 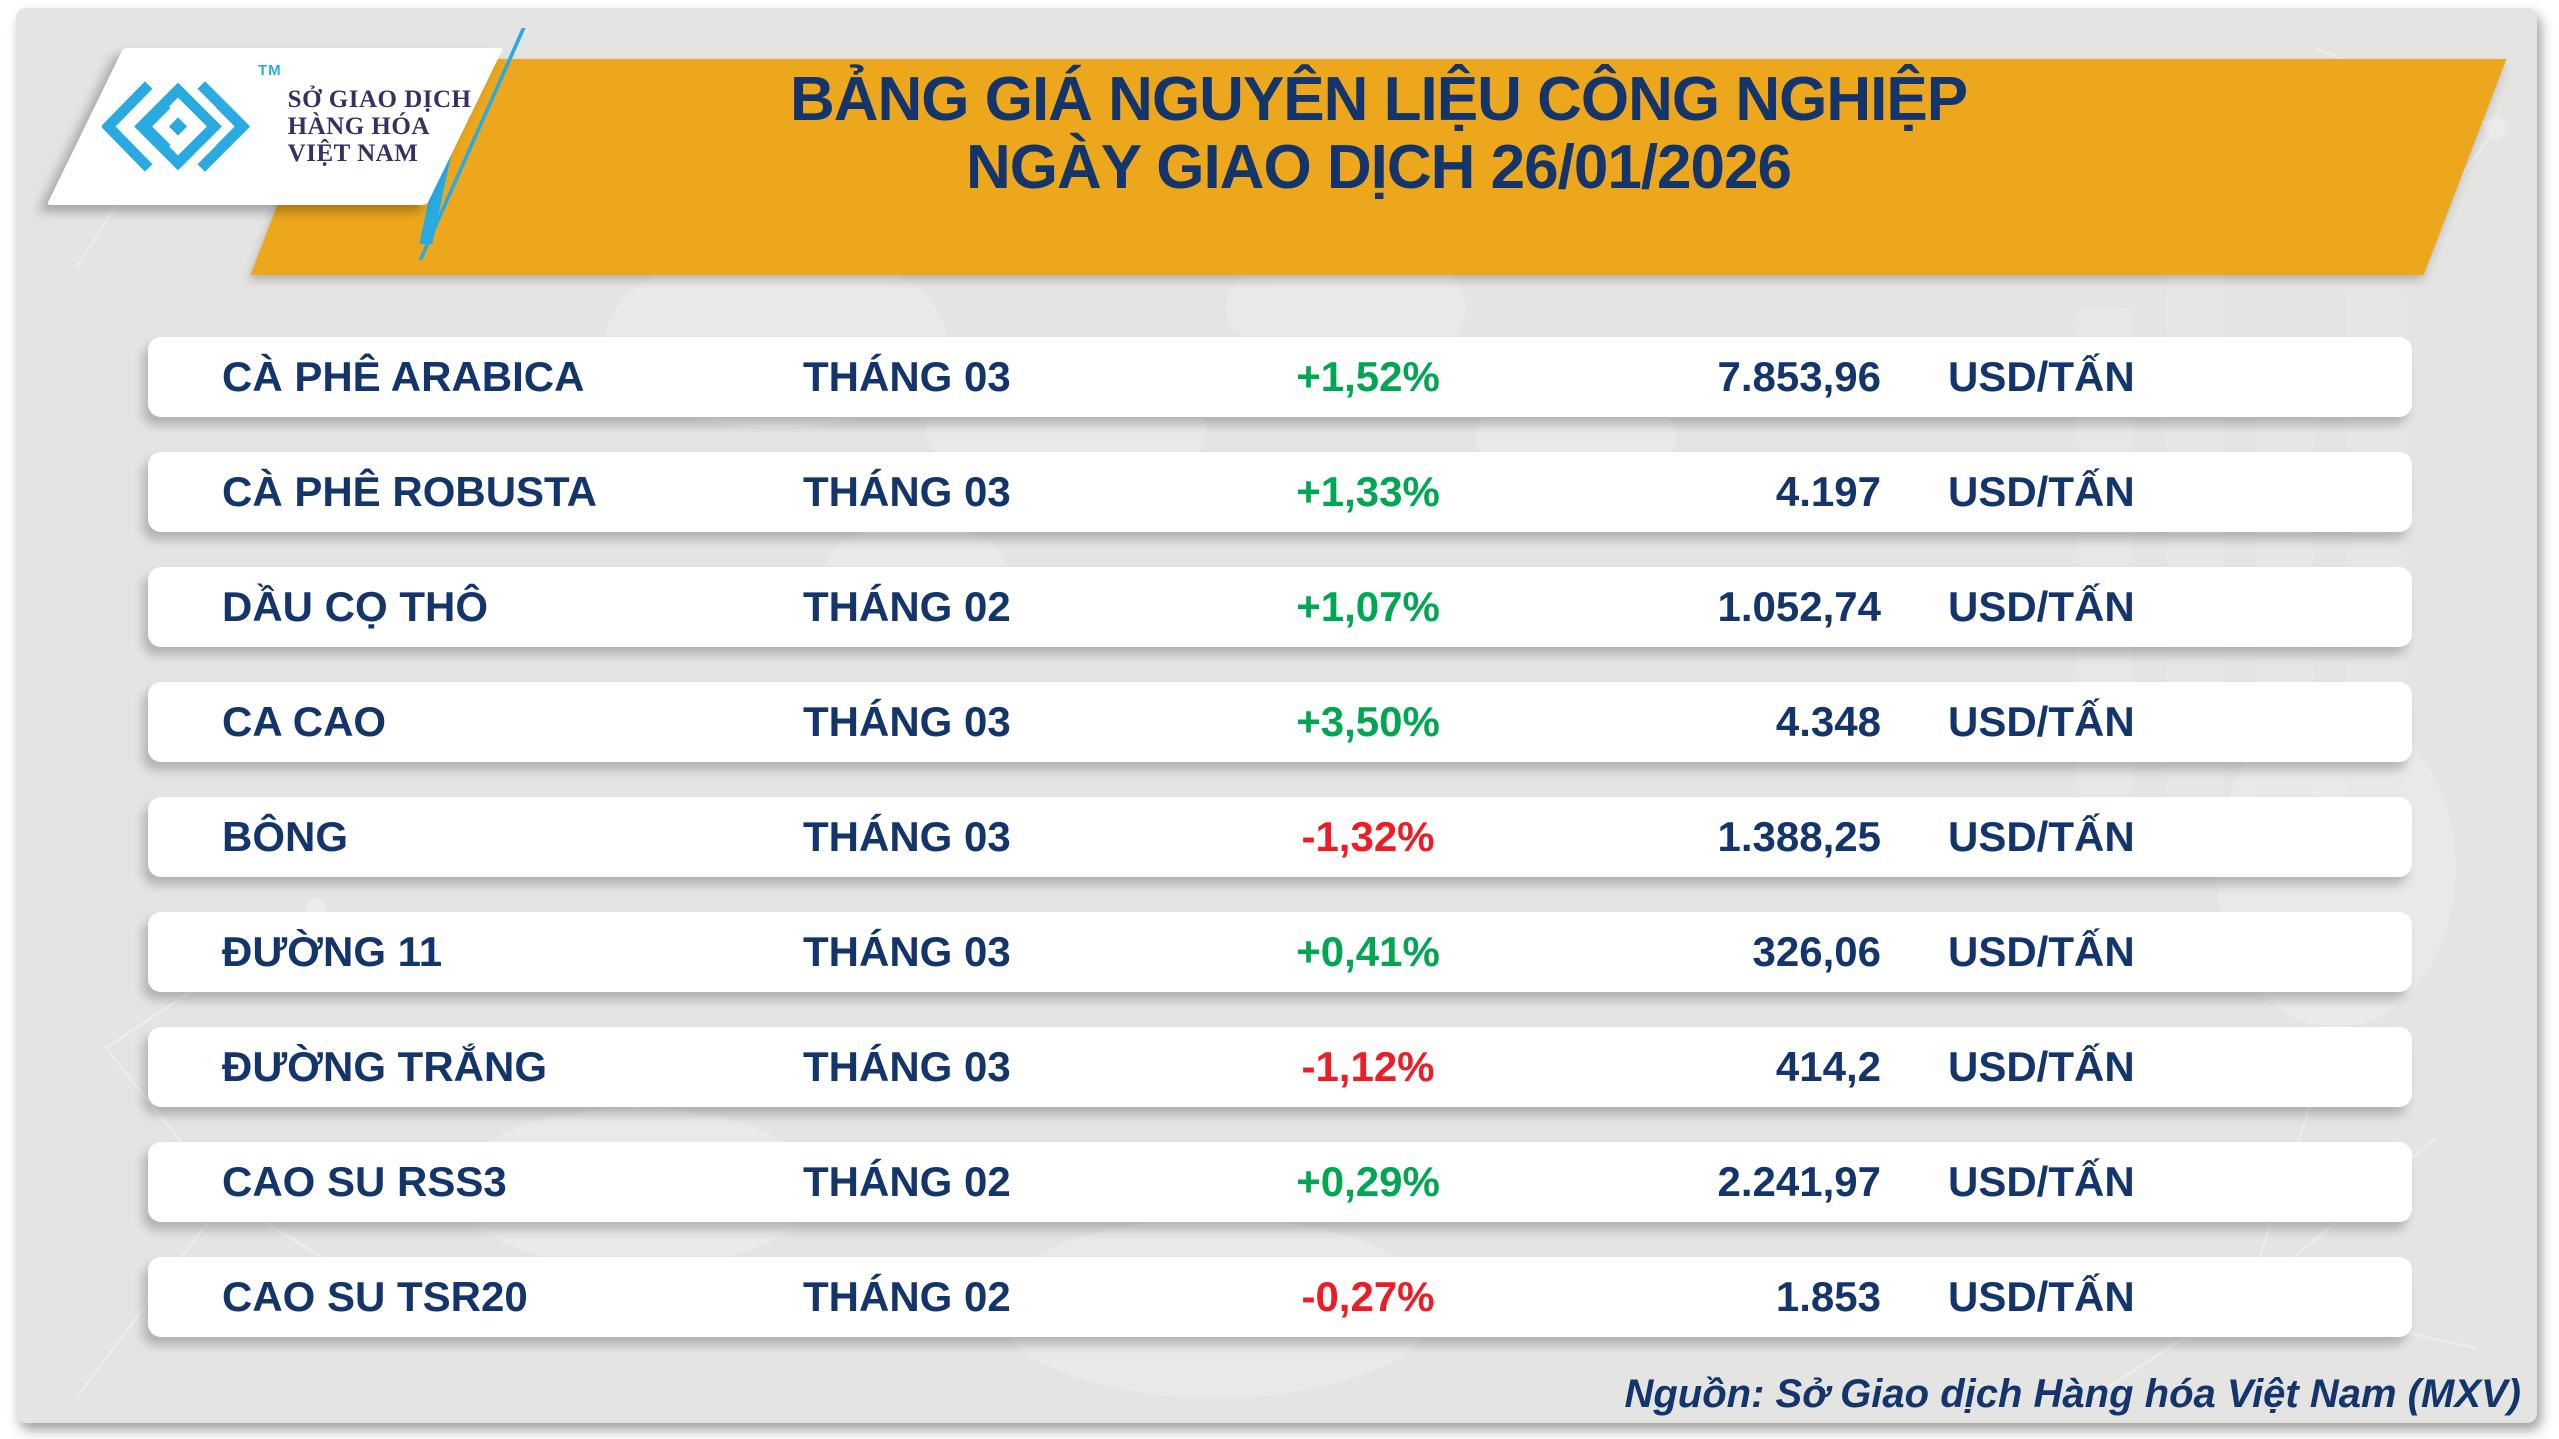 What do you see at coordinates (1368, 721) in the screenshot?
I see `change-percent: +3,50%` at bounding box center [1368, 721].